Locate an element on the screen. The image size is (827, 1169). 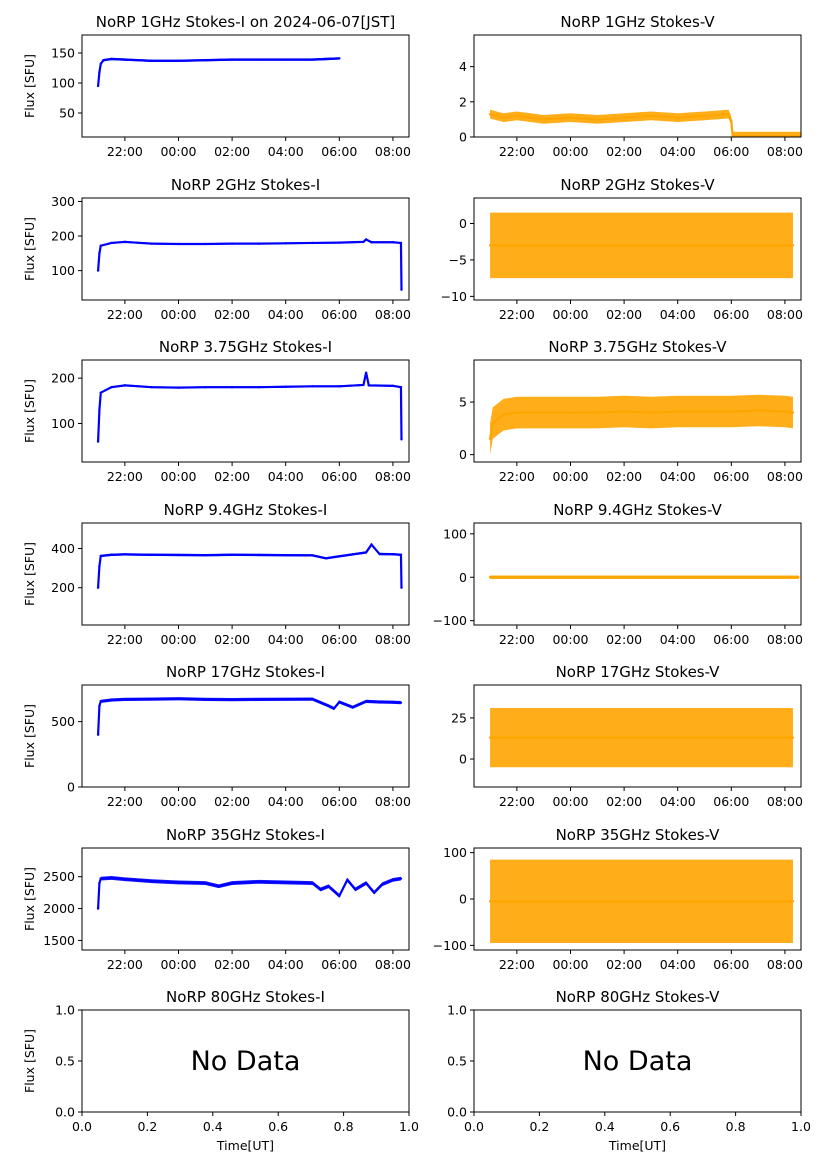
subplot-title: NoRP 9.4GHz Stokes-I is located at coordinates (246, 510).